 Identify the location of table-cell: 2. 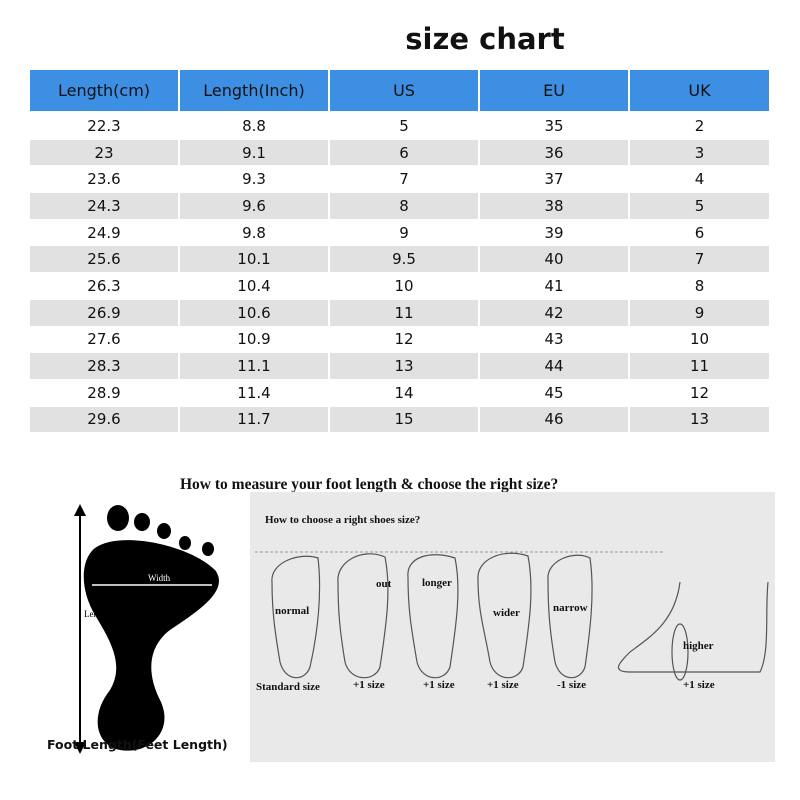
(699, 126).